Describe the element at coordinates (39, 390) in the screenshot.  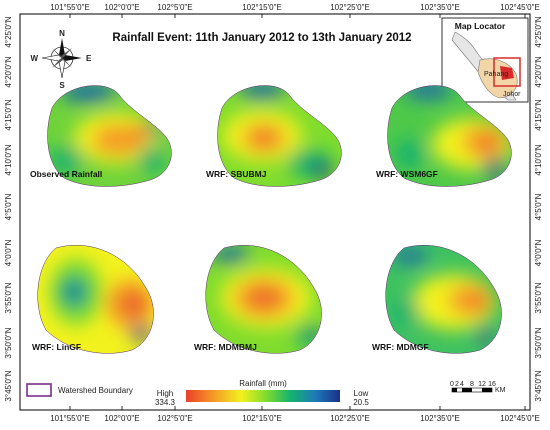
I see `boundary-swatch` at that location.